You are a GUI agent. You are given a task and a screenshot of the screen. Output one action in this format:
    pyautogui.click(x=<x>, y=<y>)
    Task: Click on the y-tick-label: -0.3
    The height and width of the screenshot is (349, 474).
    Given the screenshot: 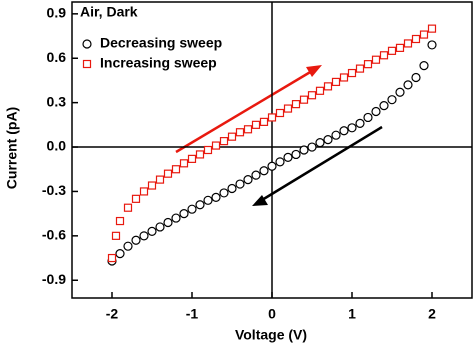 What is the action you would take?
    pyautogui.click(x=54, y=190)
    